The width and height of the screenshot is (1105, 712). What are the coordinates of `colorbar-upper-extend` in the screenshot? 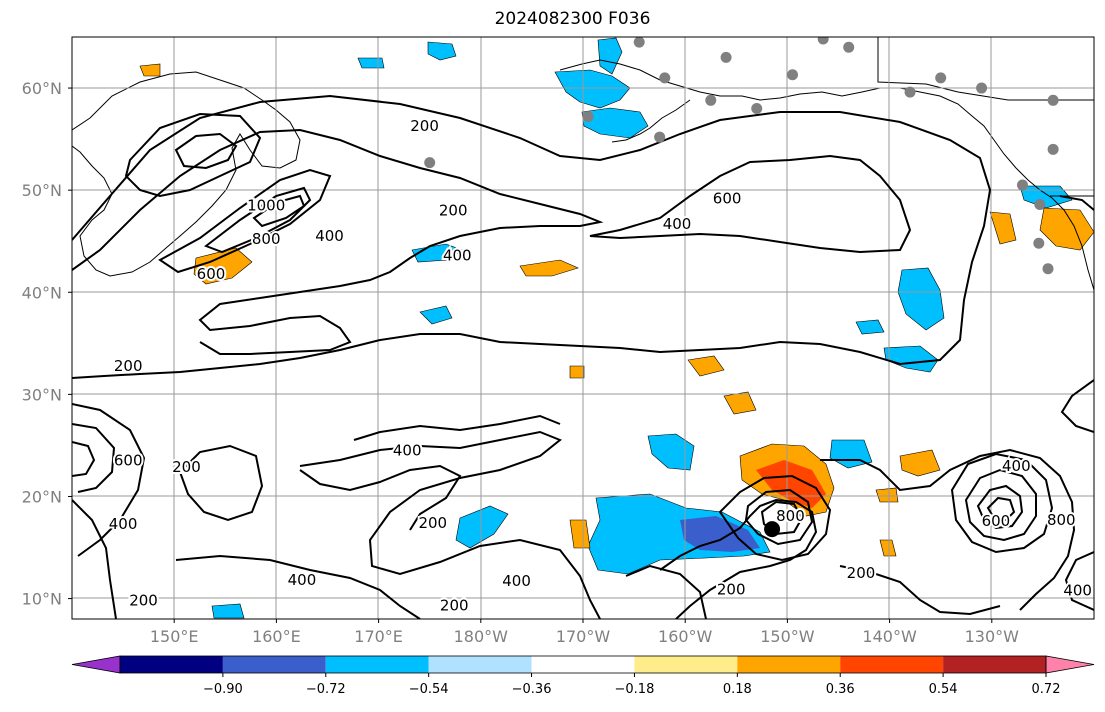 It's located at (1070, 664).